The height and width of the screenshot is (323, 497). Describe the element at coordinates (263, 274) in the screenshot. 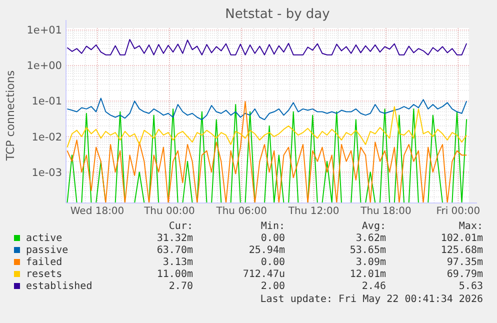

I see `text: 712.47u` at that location.